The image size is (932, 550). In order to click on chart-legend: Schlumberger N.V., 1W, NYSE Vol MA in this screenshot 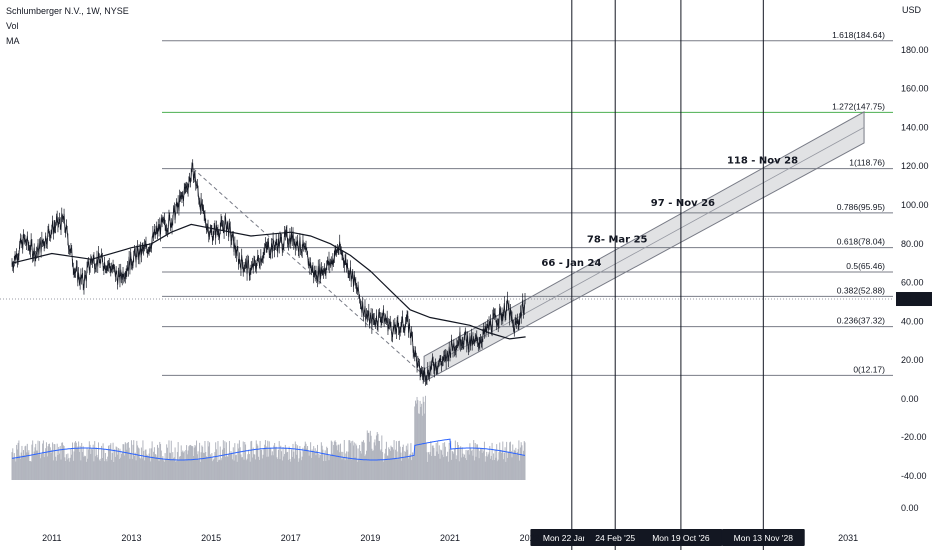, I will do `click(67, 26)`.